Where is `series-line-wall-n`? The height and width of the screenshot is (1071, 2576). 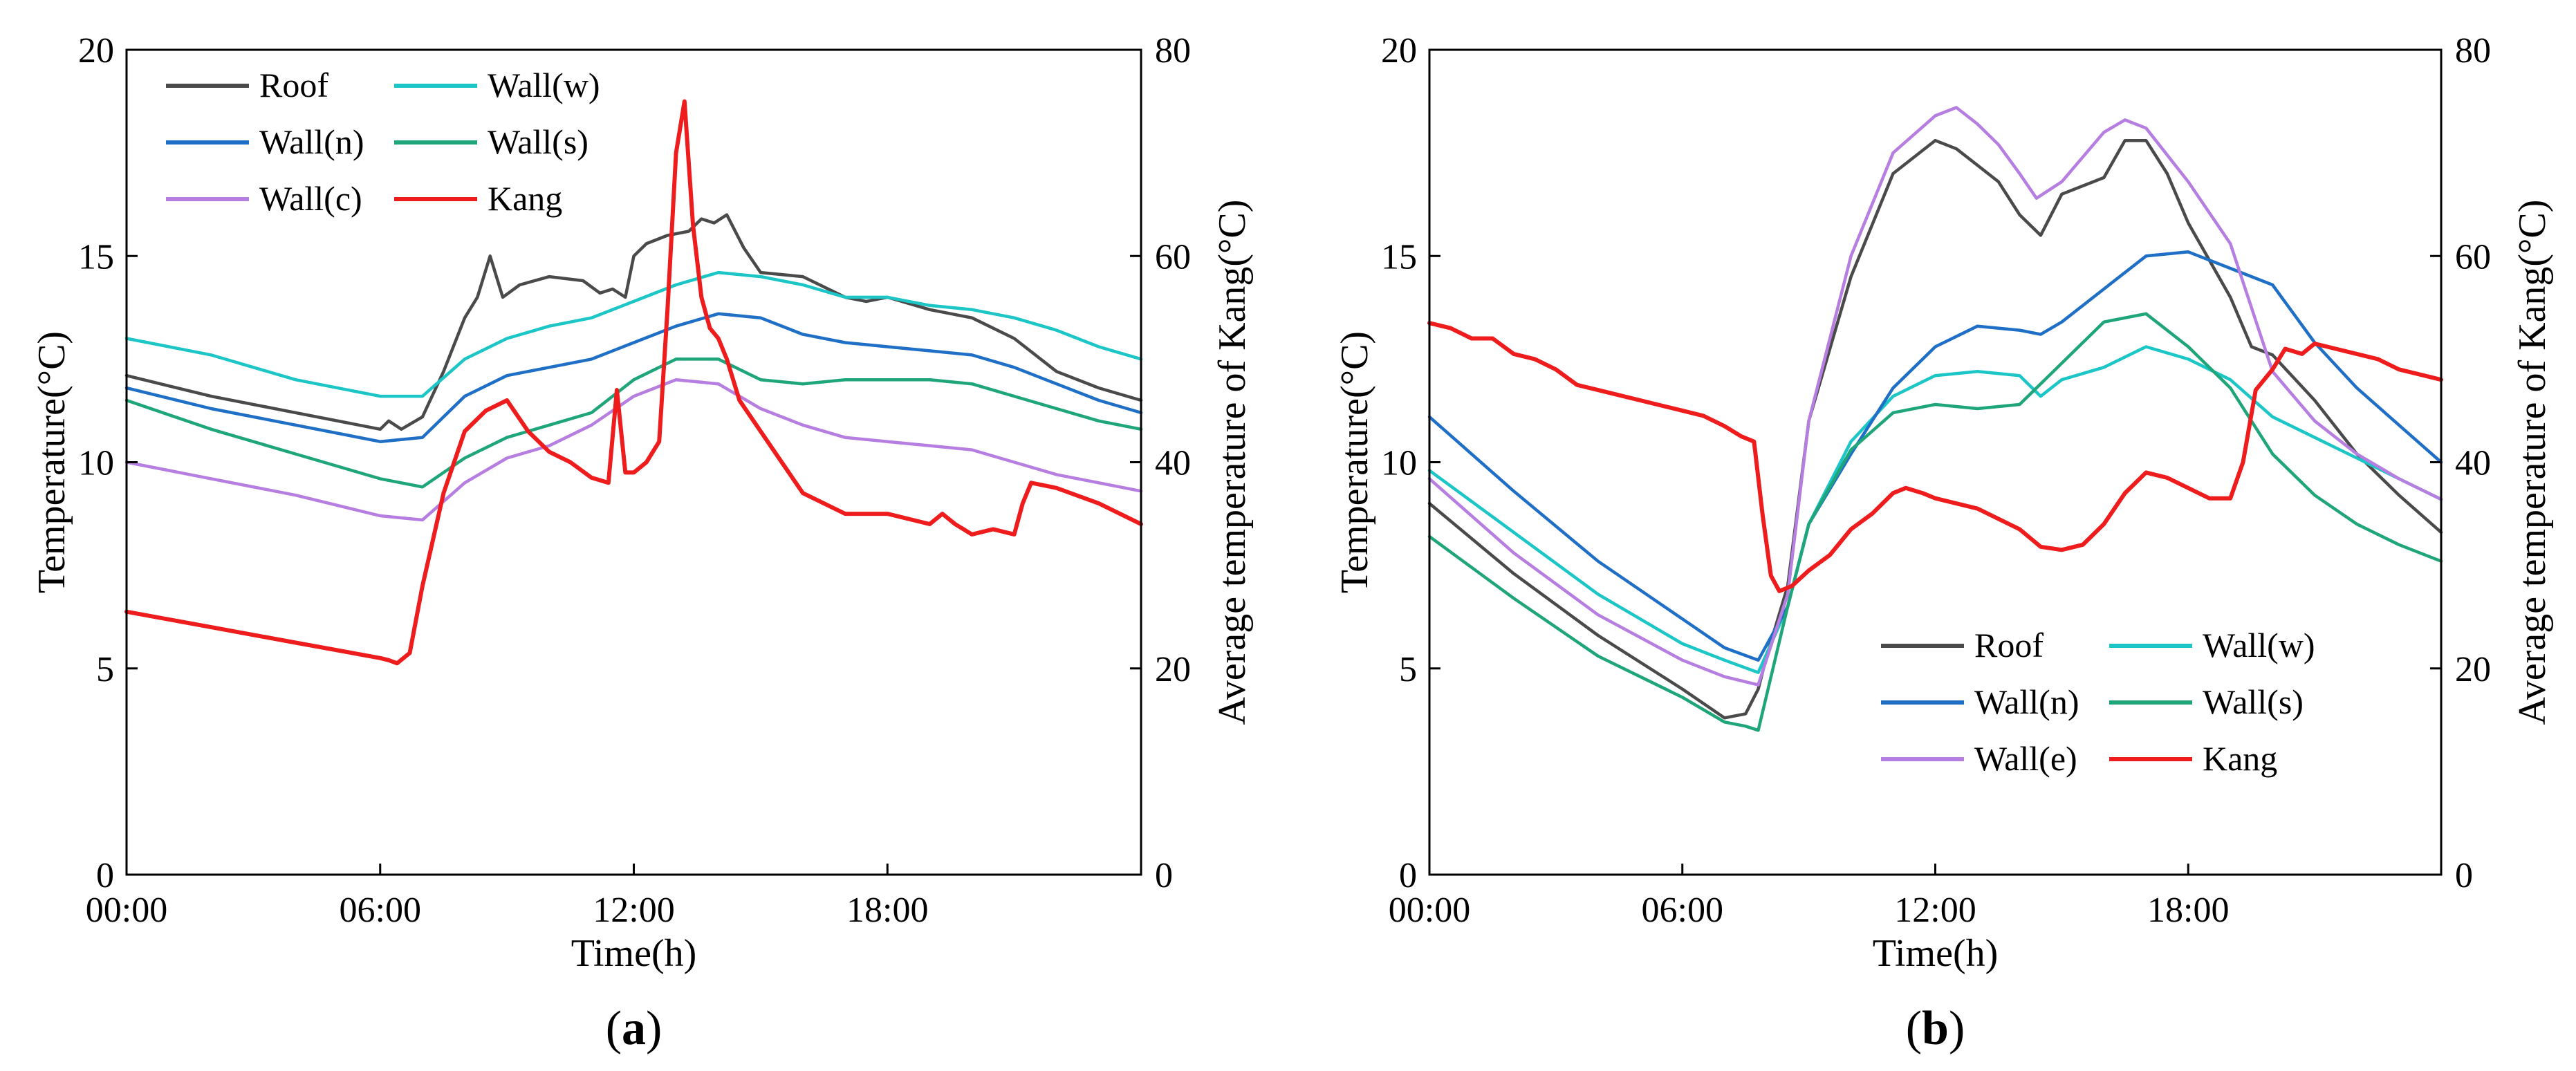
series-line-wall-n is located at coordinates (634, 377).